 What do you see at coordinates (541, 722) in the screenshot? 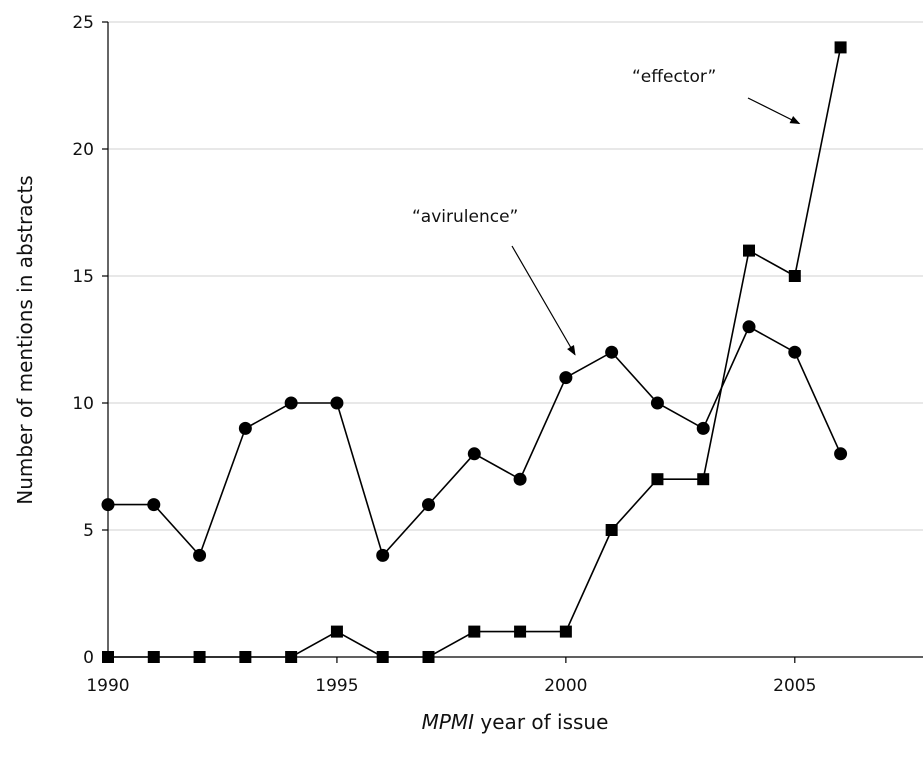
I see `x-axis-title-rest: year of issue` at bounding box center [541, 722].